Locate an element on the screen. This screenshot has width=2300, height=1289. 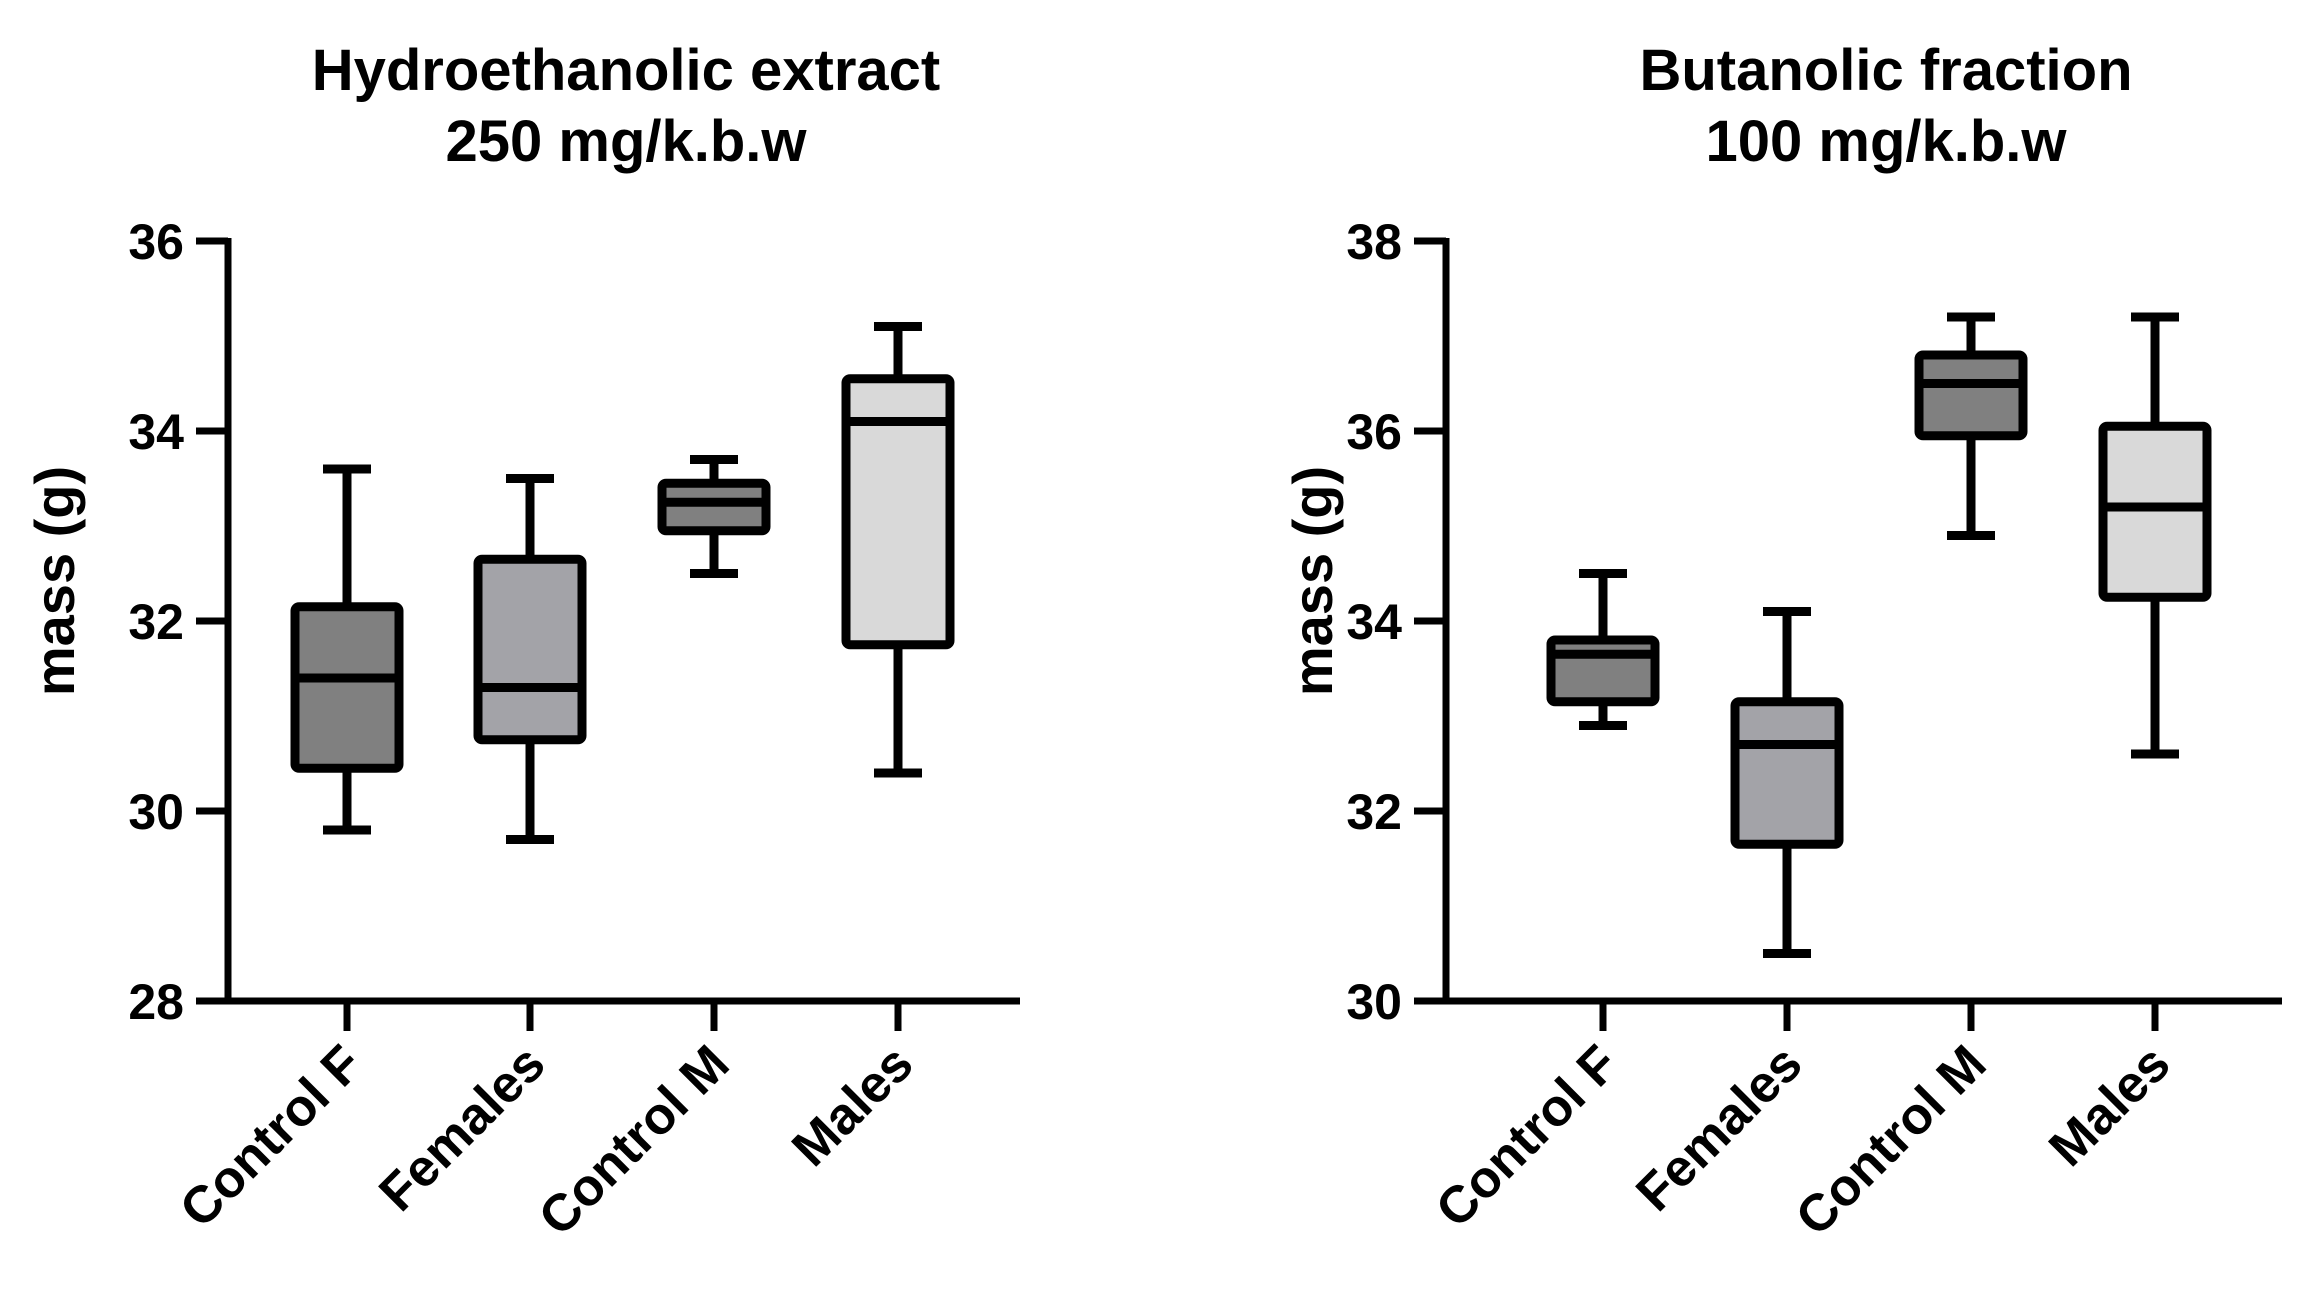
chart-title-line: 250 mg/k.b.w is located at coordinates (626, 141).